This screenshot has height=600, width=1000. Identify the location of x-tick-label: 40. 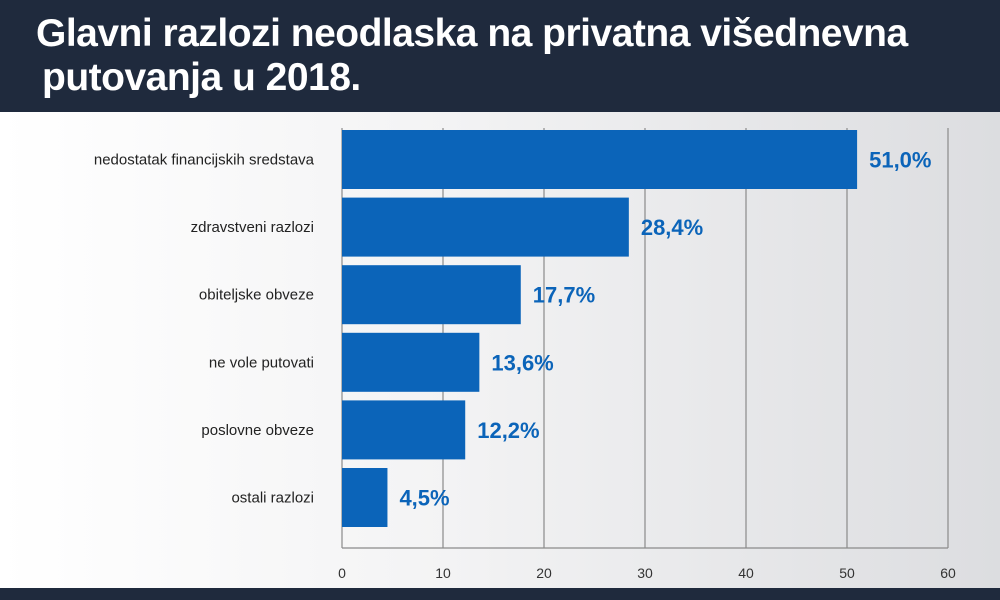
(746, 573).